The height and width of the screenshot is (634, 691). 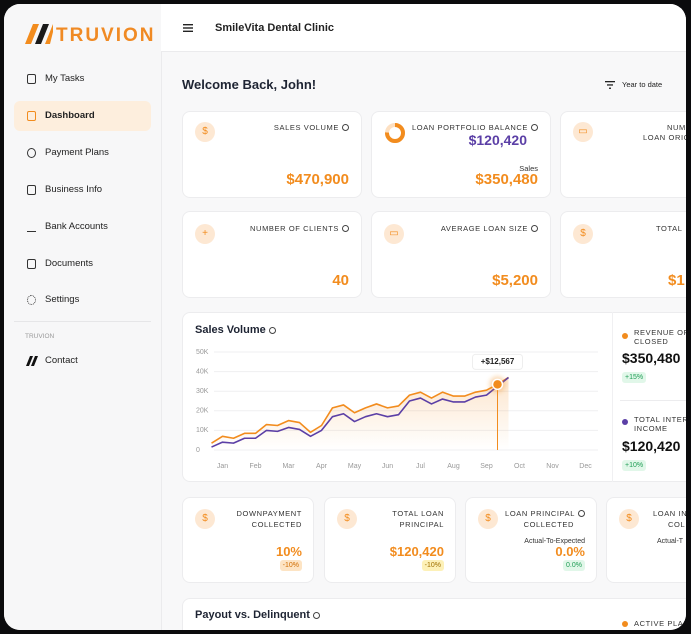 I want to click on kpi-value: $1, so click(x=676, y=280).